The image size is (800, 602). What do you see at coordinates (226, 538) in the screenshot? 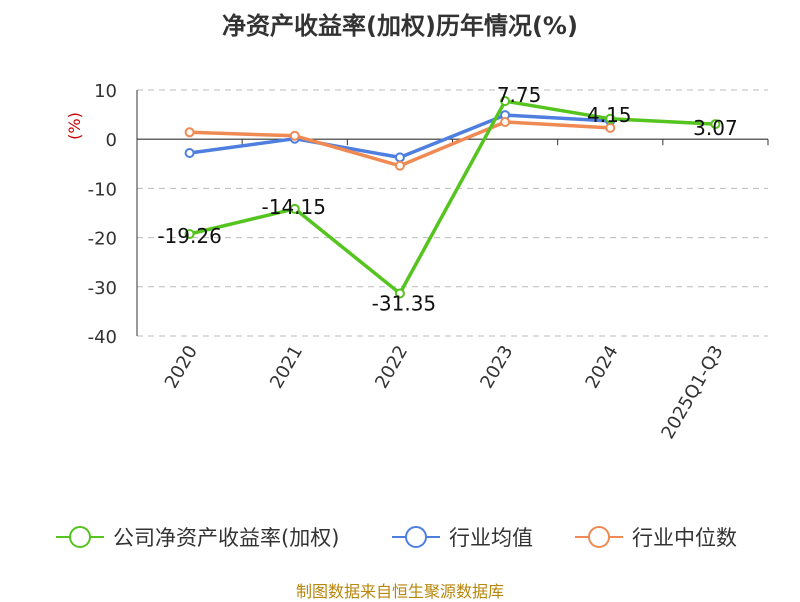
I see `legend-label: 公司净资产收益率(加权)` at bounding box center [226, 538].